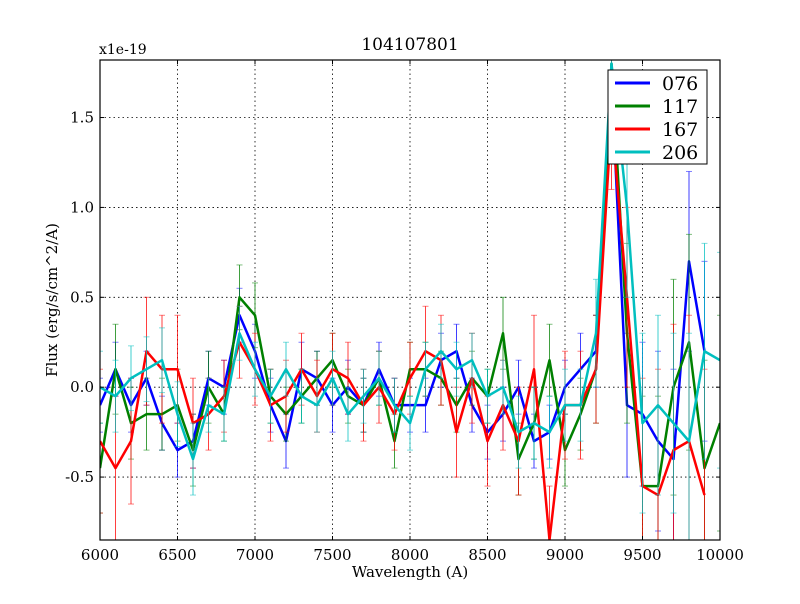 This screenshot has height=604, width=800. Describe the element at coordinates (255, 555) in the screenshot. I see `x-tick-label: 7000` at that location.